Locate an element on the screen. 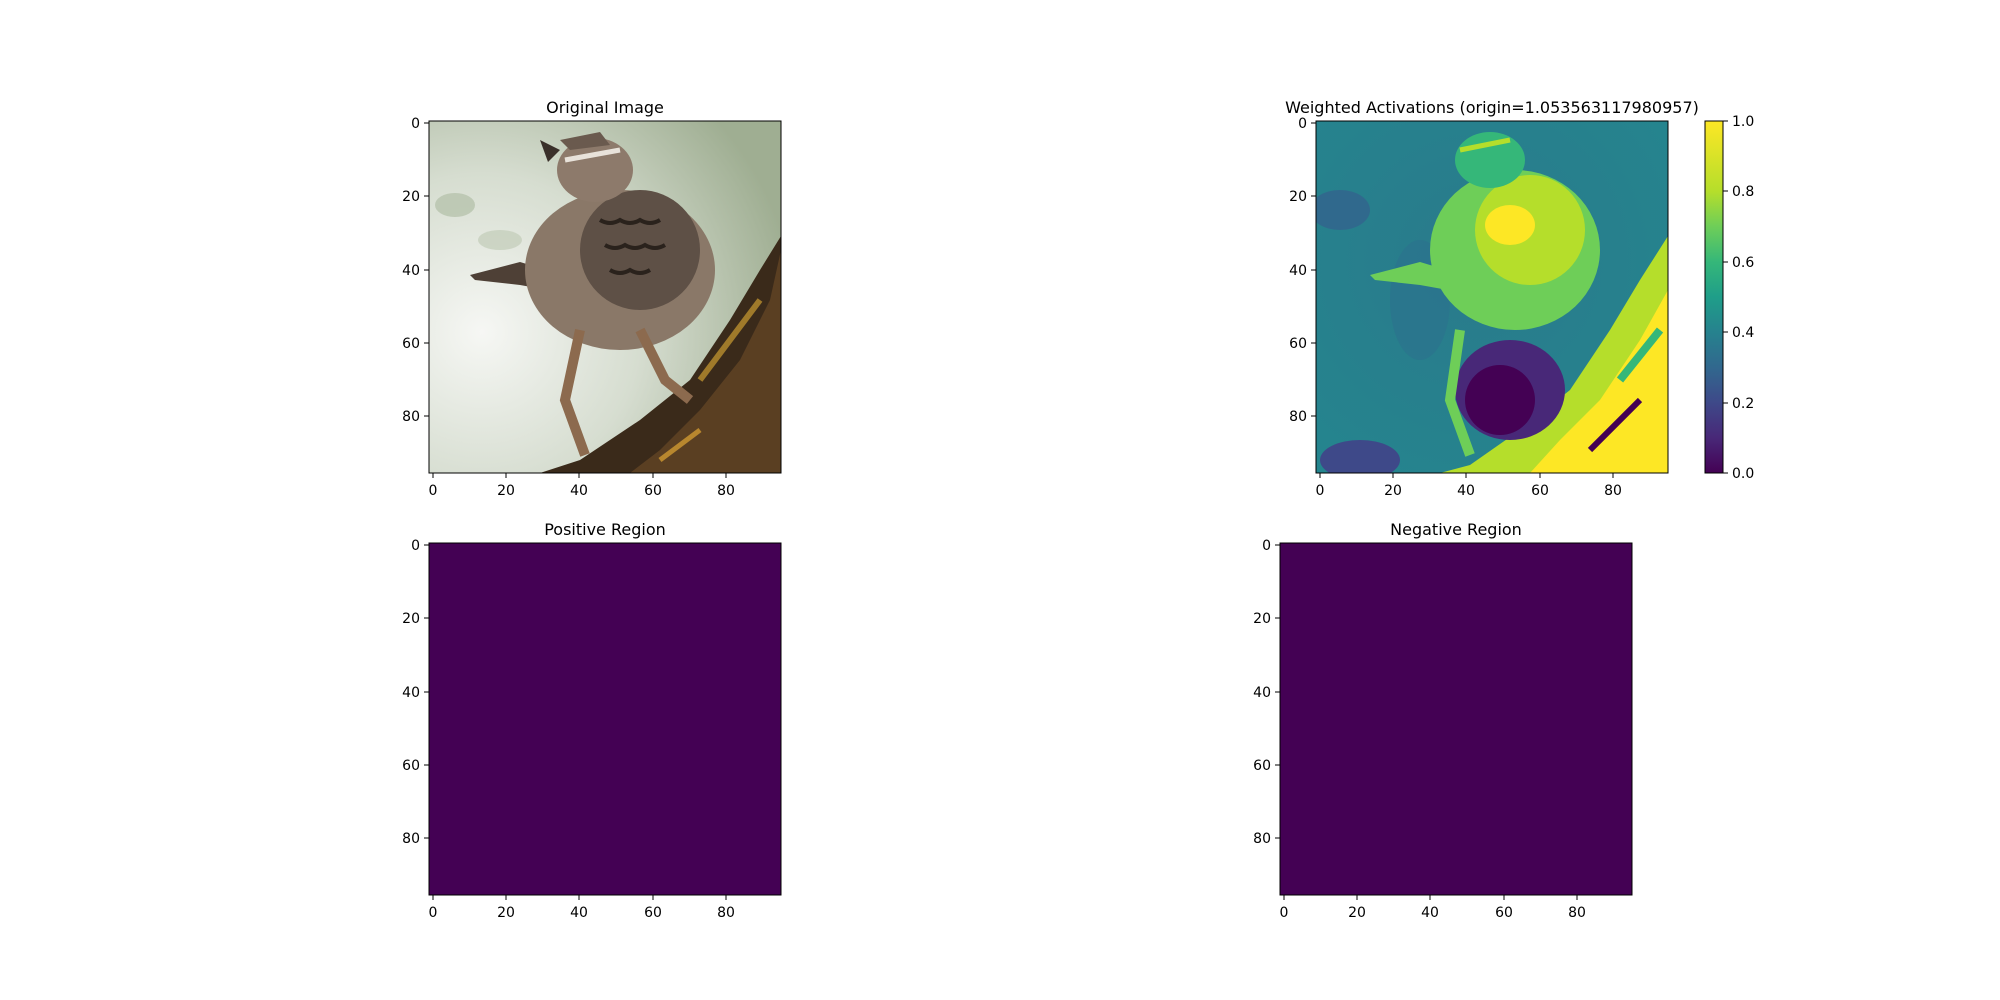 This screenshot has width=2000, height=1000. panel-title: Original Image is located at coordinates (605, 107).